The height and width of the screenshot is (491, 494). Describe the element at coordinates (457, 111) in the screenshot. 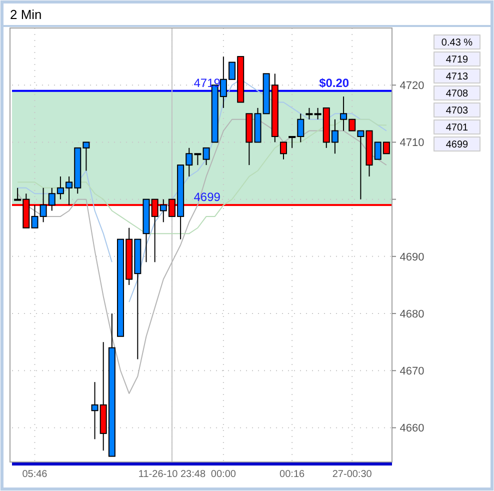

I see `text: 4703` at that location.